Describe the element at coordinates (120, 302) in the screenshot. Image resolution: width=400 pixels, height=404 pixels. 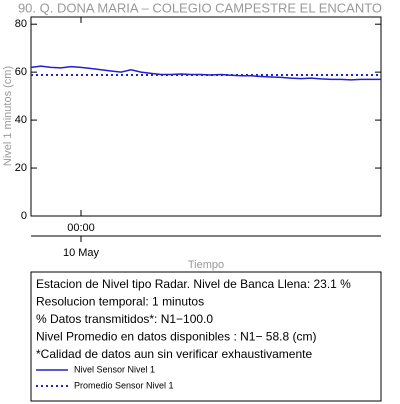
I see `info-line: Resolucion temporal: 1 minutos` at that location.